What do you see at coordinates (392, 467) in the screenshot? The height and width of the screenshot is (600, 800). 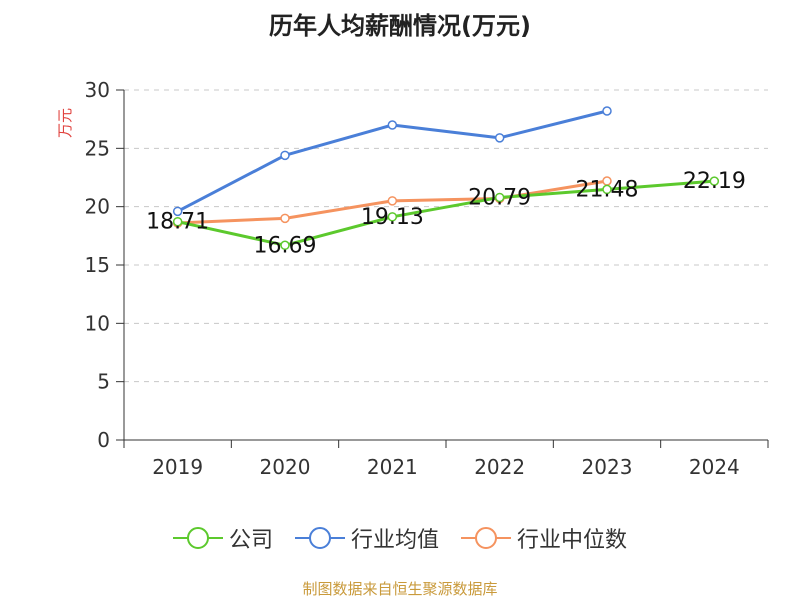 I see `x-tick-label: 2021` at bounding box center [392, 467].